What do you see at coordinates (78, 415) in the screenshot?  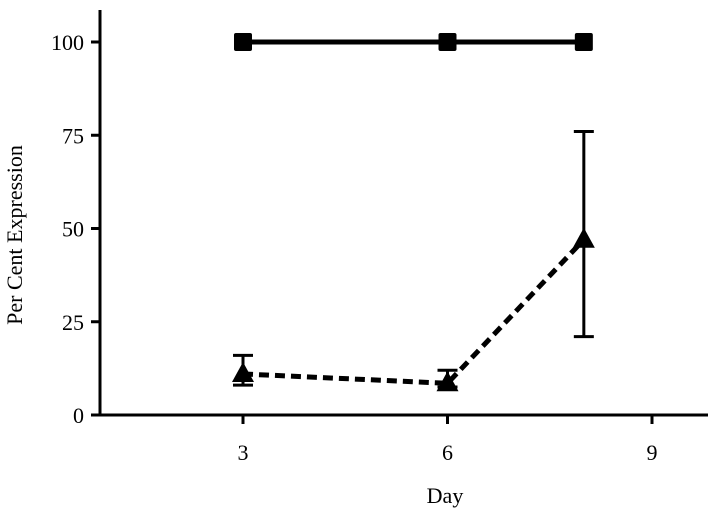 I see `y-tick-label: 0` at bounding box center [78, 415].